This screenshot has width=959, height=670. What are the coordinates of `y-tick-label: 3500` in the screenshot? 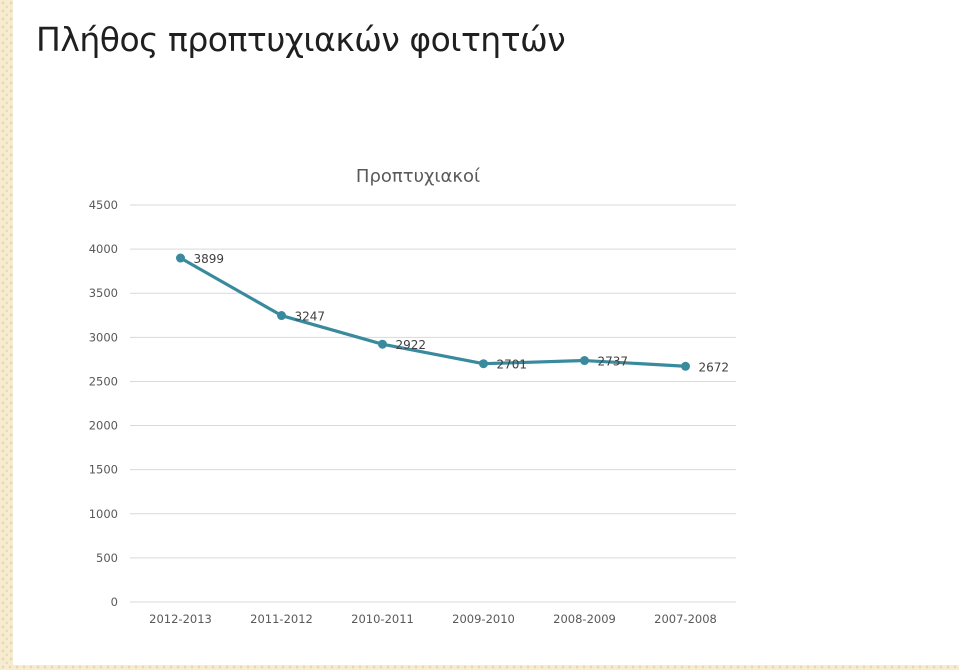 It's located at (103, 293).